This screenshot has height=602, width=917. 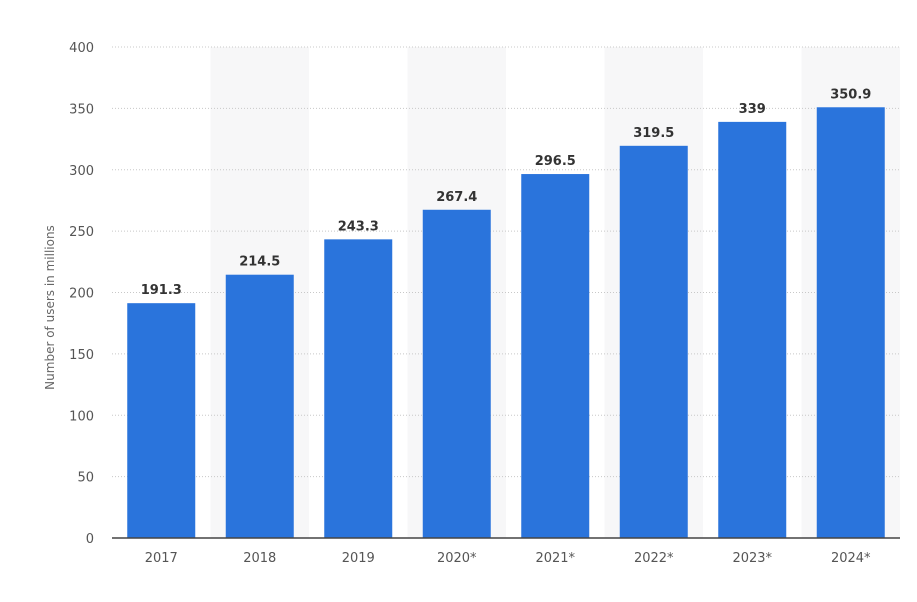 What do you see at coordinates (81, 109) in the screenshot?
I see `y-tick-label: 350` at bounding box center [81, 109].